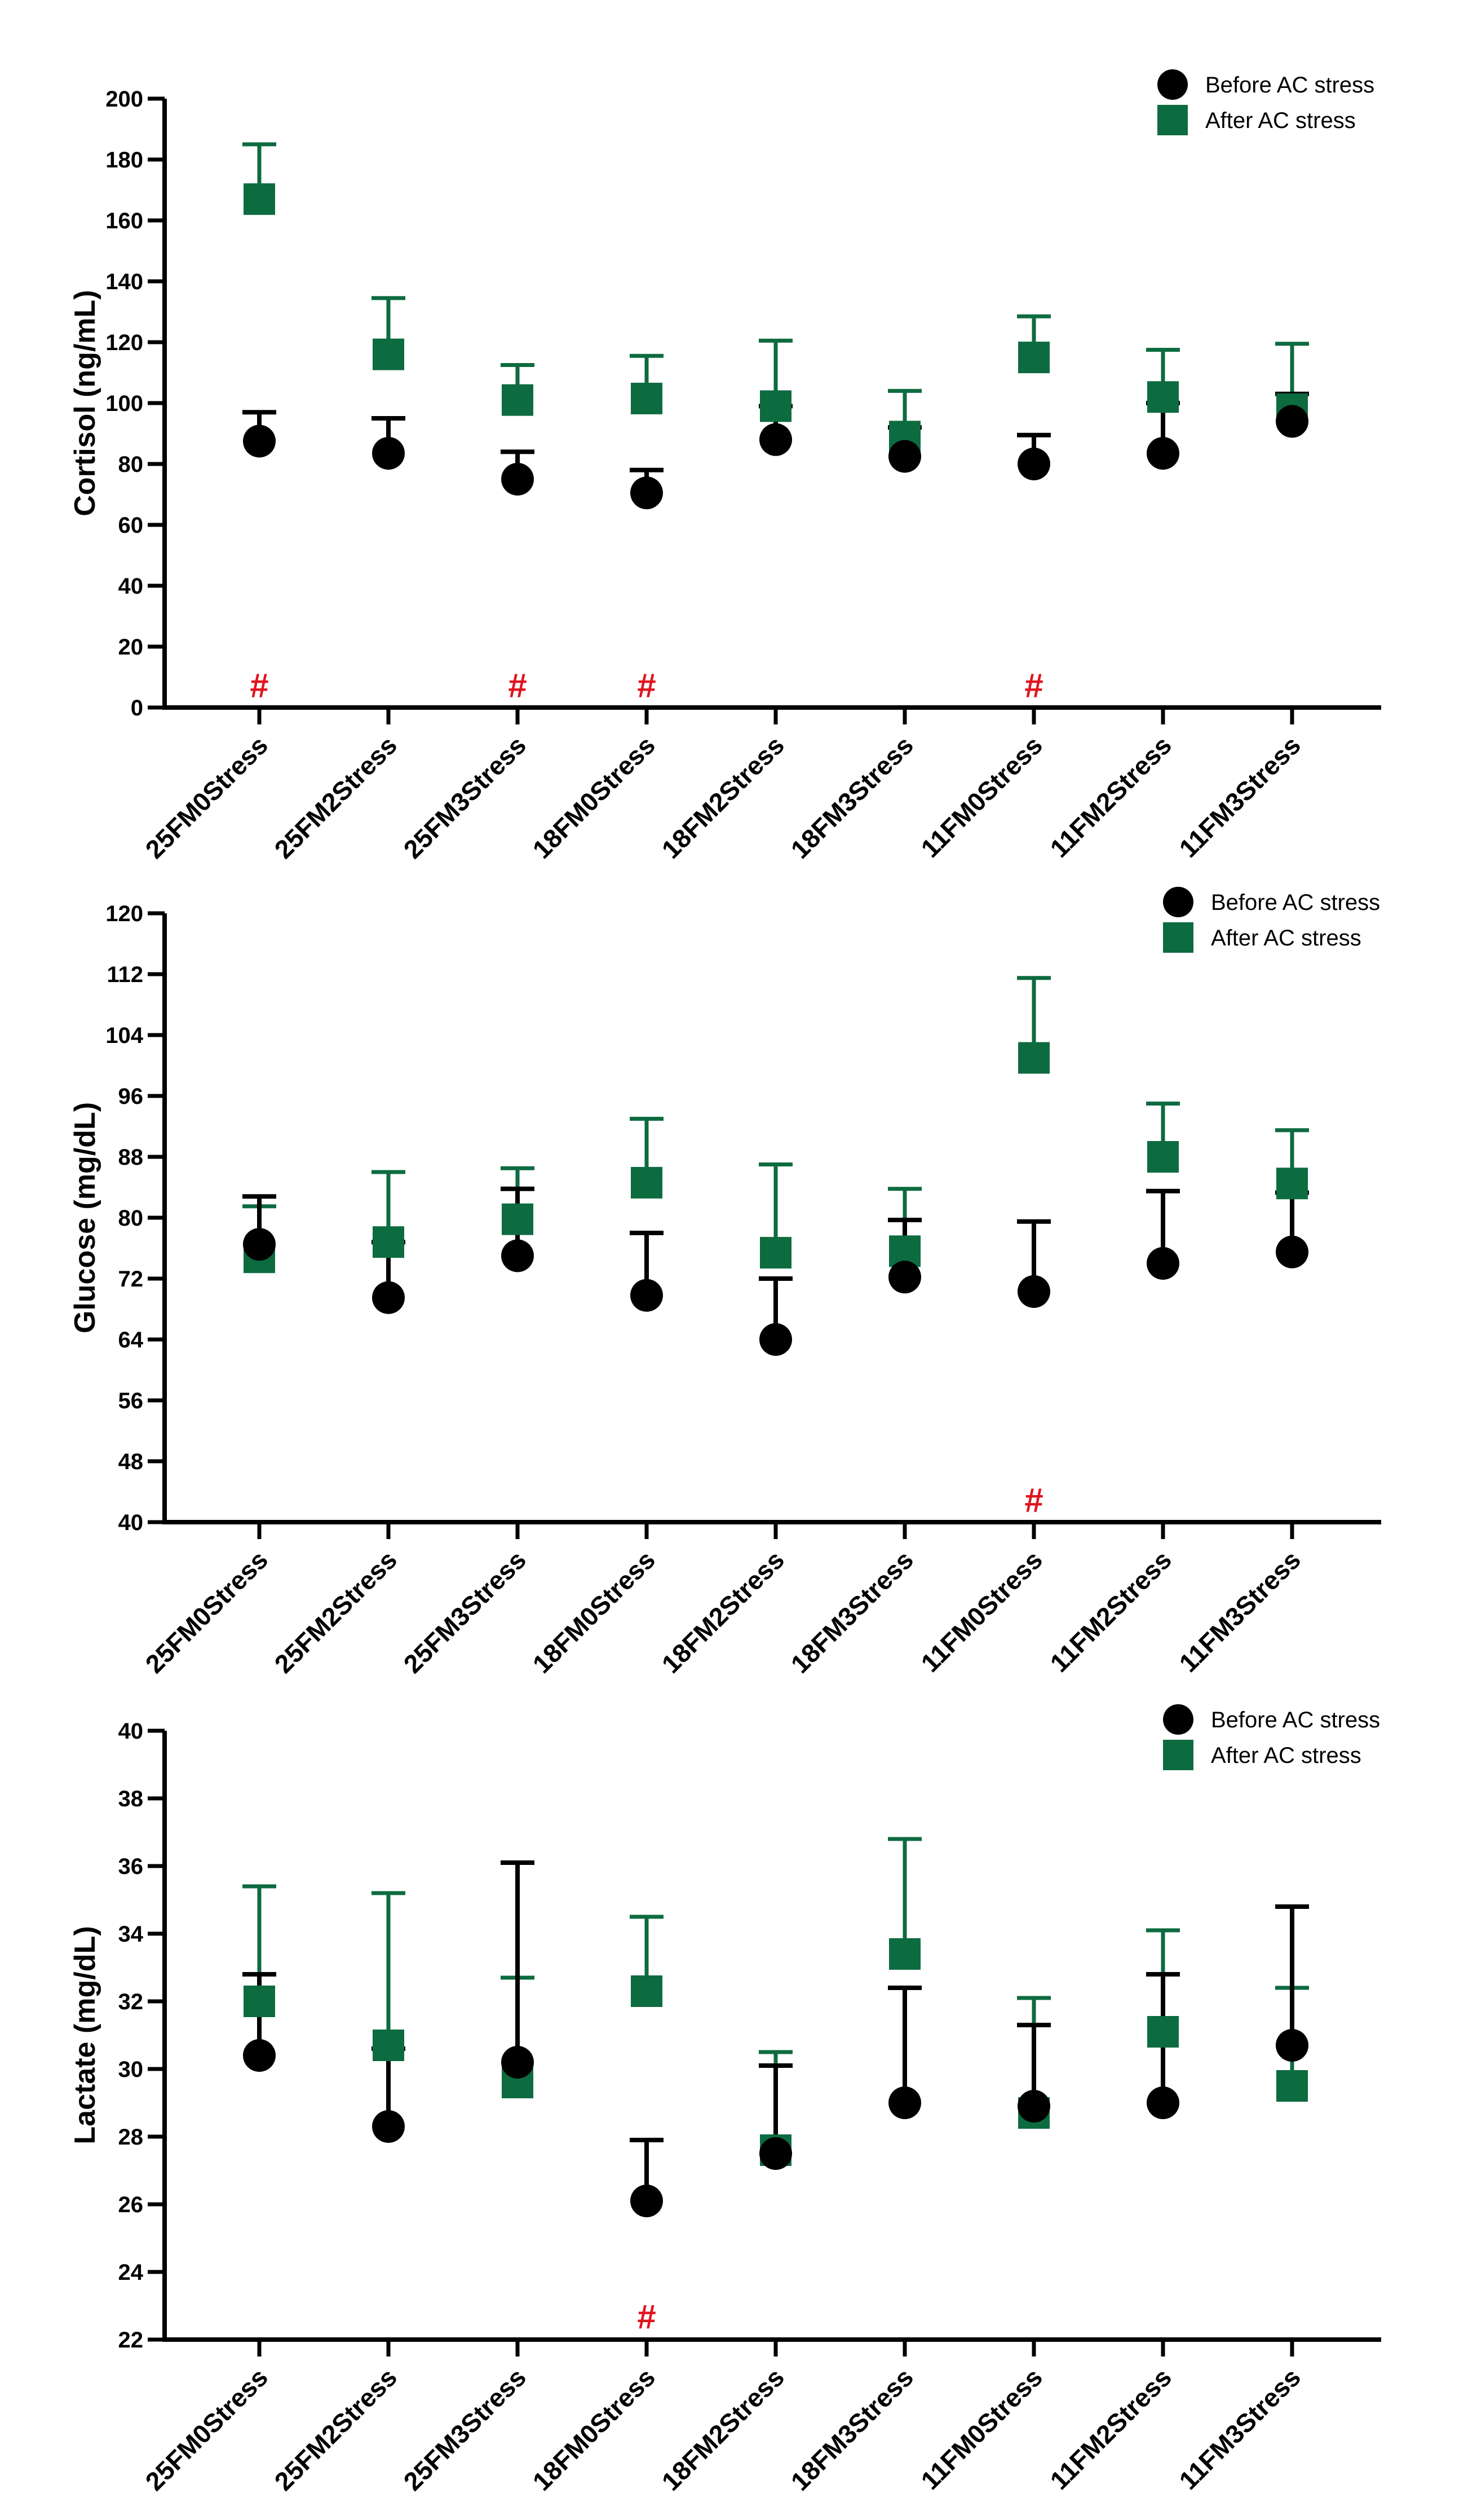 The image size is (1477, 2520). Describe the element at coordinates (517, 400) in the screenshot. I see `after-point-25FM3Stress` at that location.